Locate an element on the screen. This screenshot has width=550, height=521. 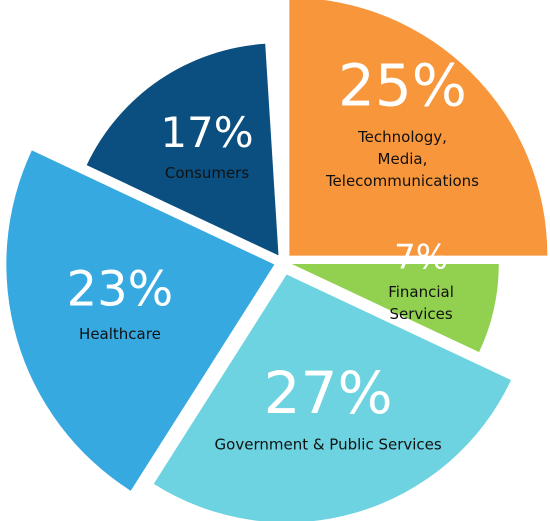
value-label: 17% is located at coordinates (206, 132).